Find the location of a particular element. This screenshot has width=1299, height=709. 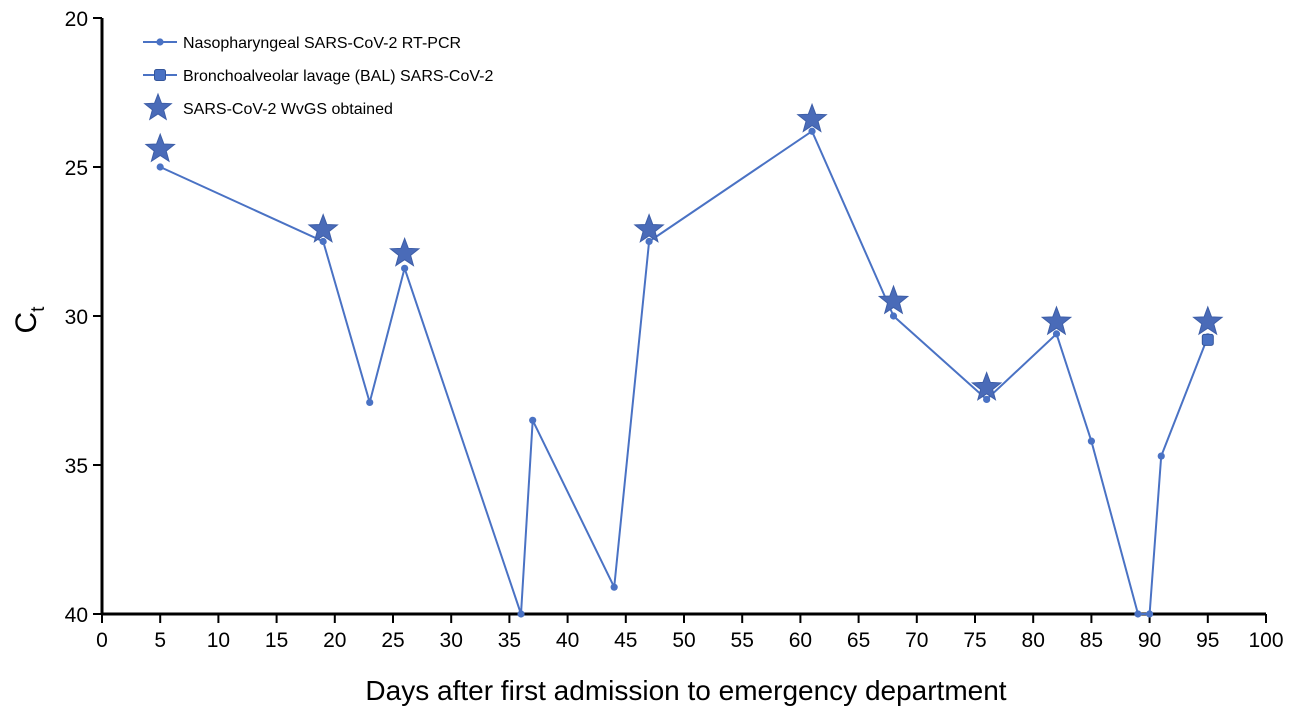

x-tick-label: 80 is located at coordinates (1033, 640).